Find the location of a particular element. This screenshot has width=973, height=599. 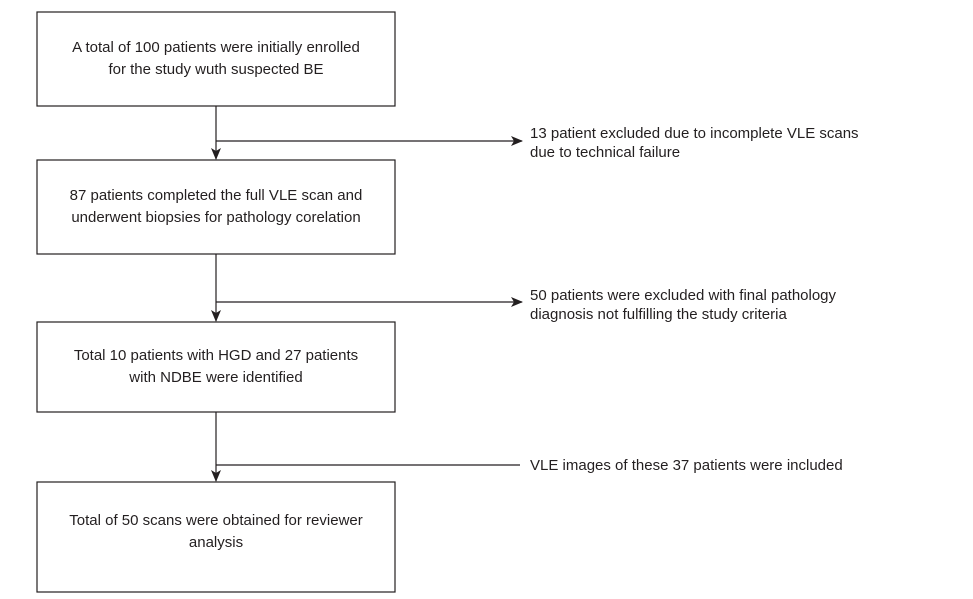

note-text: due to technical failure is located at coordinates (605, 152).